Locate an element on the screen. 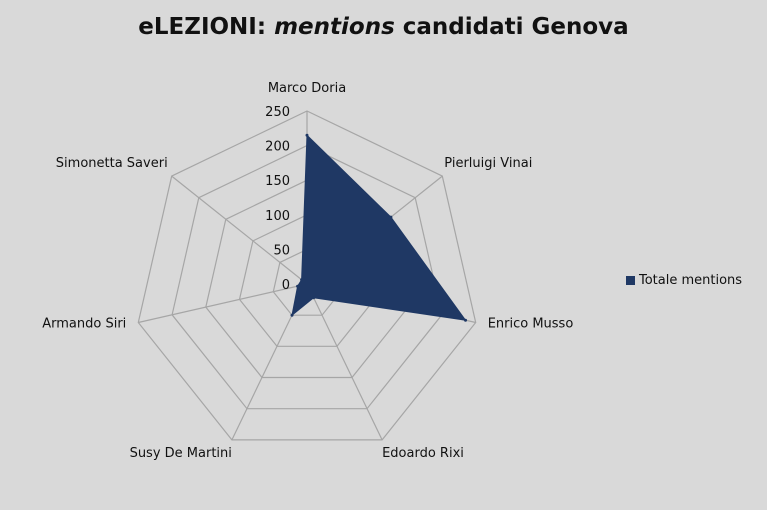  legend-swatch is located at coordinates (630, 280).